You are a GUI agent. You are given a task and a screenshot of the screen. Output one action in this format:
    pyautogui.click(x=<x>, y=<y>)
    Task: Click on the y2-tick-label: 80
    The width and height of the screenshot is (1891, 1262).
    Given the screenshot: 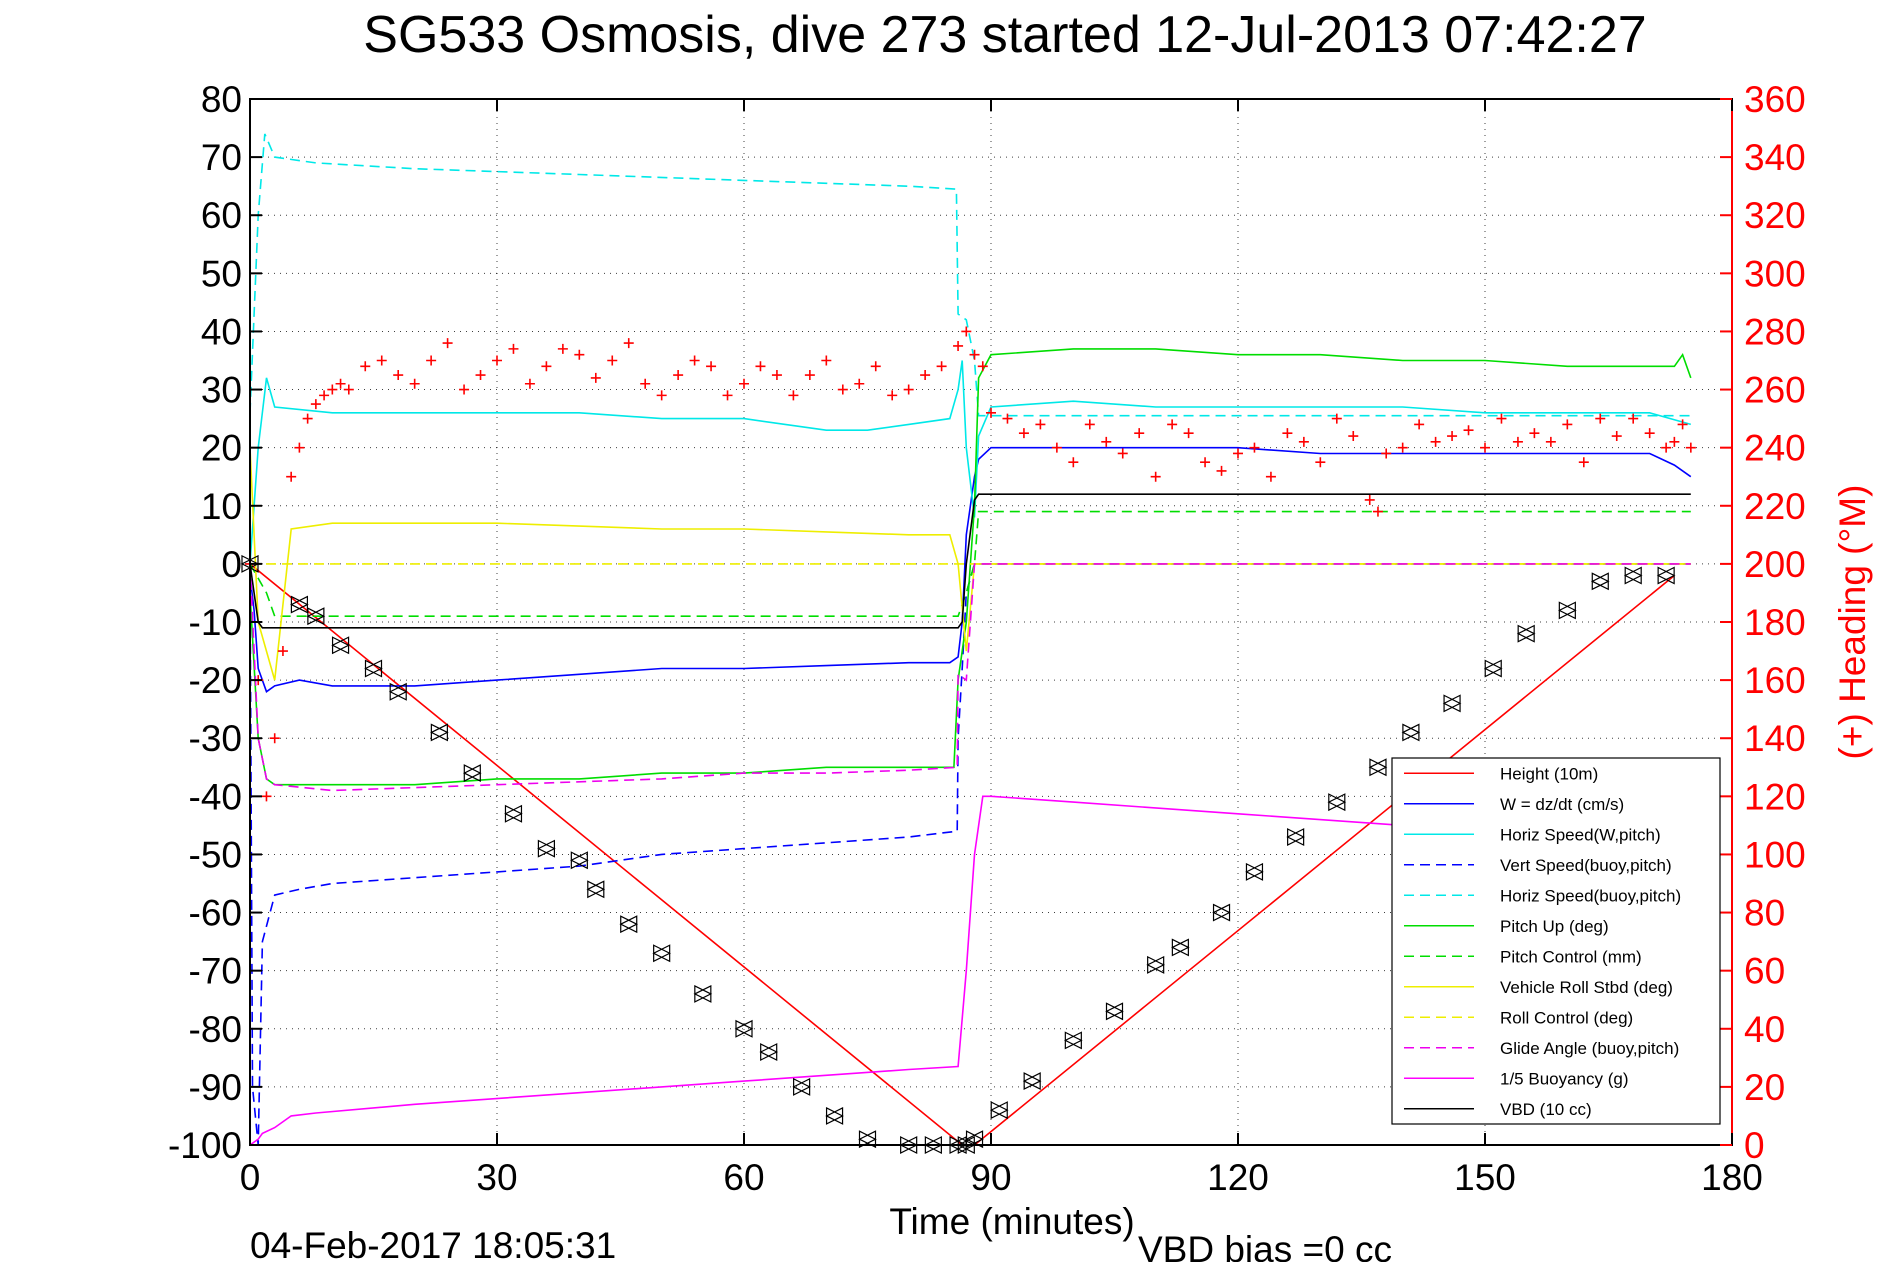 What is the action you would take?
    pyautogui.click(x=1764, y=913)
    